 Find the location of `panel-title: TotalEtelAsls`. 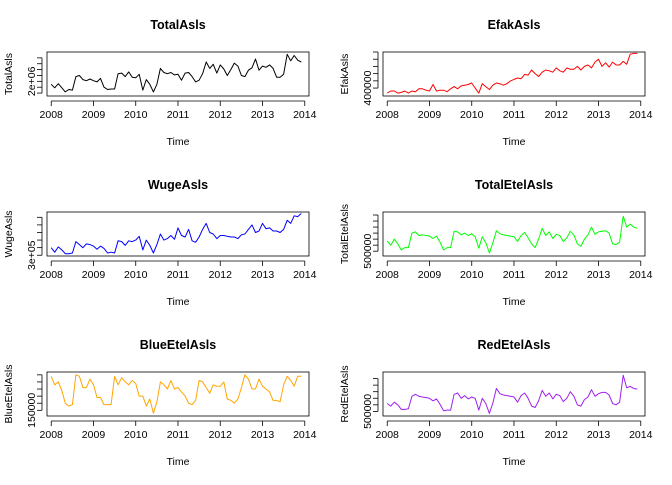

panel-title: TotalEtelAsls is located at coordinates (514, 185).